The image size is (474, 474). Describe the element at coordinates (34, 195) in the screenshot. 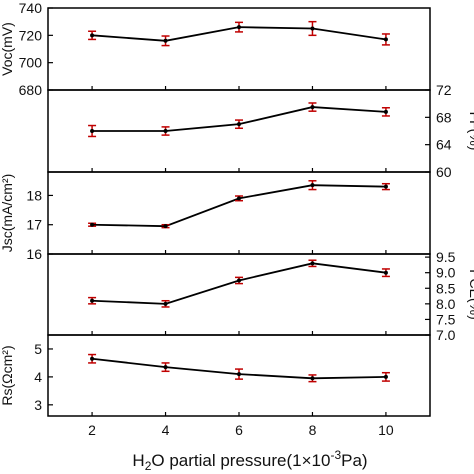

I see `y-tick-label: 18` at that location.